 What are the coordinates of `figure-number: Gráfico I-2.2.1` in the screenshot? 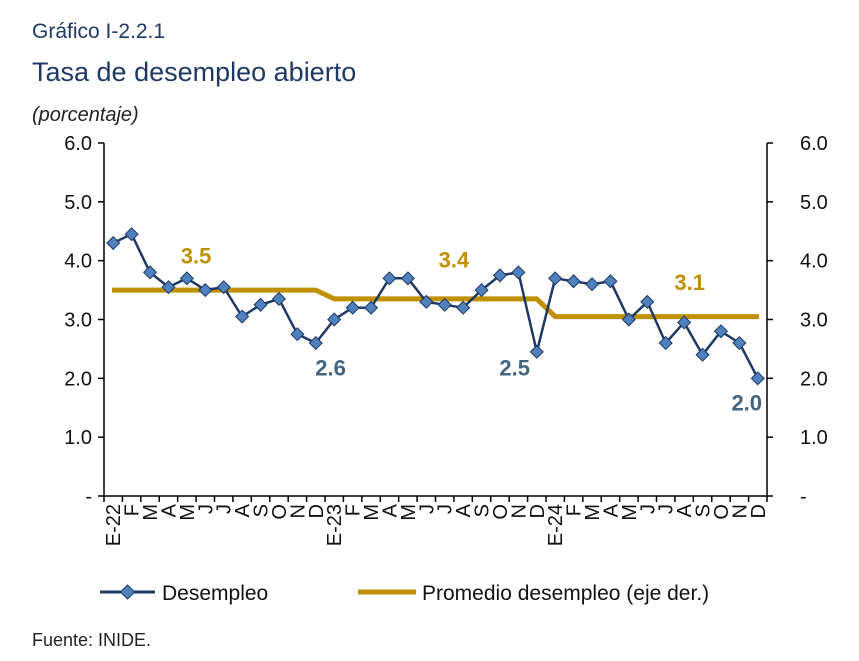 It's located at (99, 31).